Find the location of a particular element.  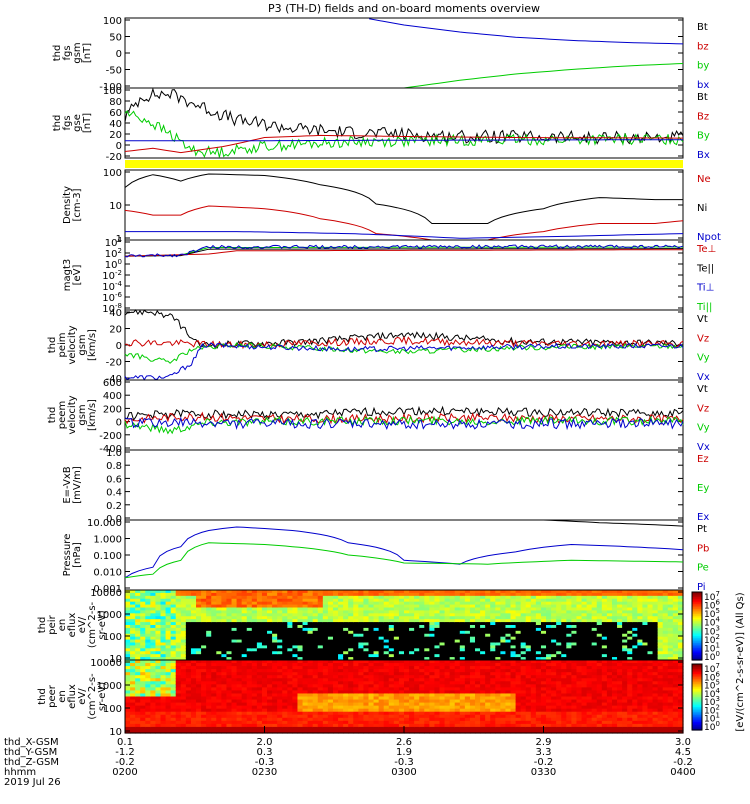

panel-exb-legend-Ey: Ey is located at coordinates (703, 488).